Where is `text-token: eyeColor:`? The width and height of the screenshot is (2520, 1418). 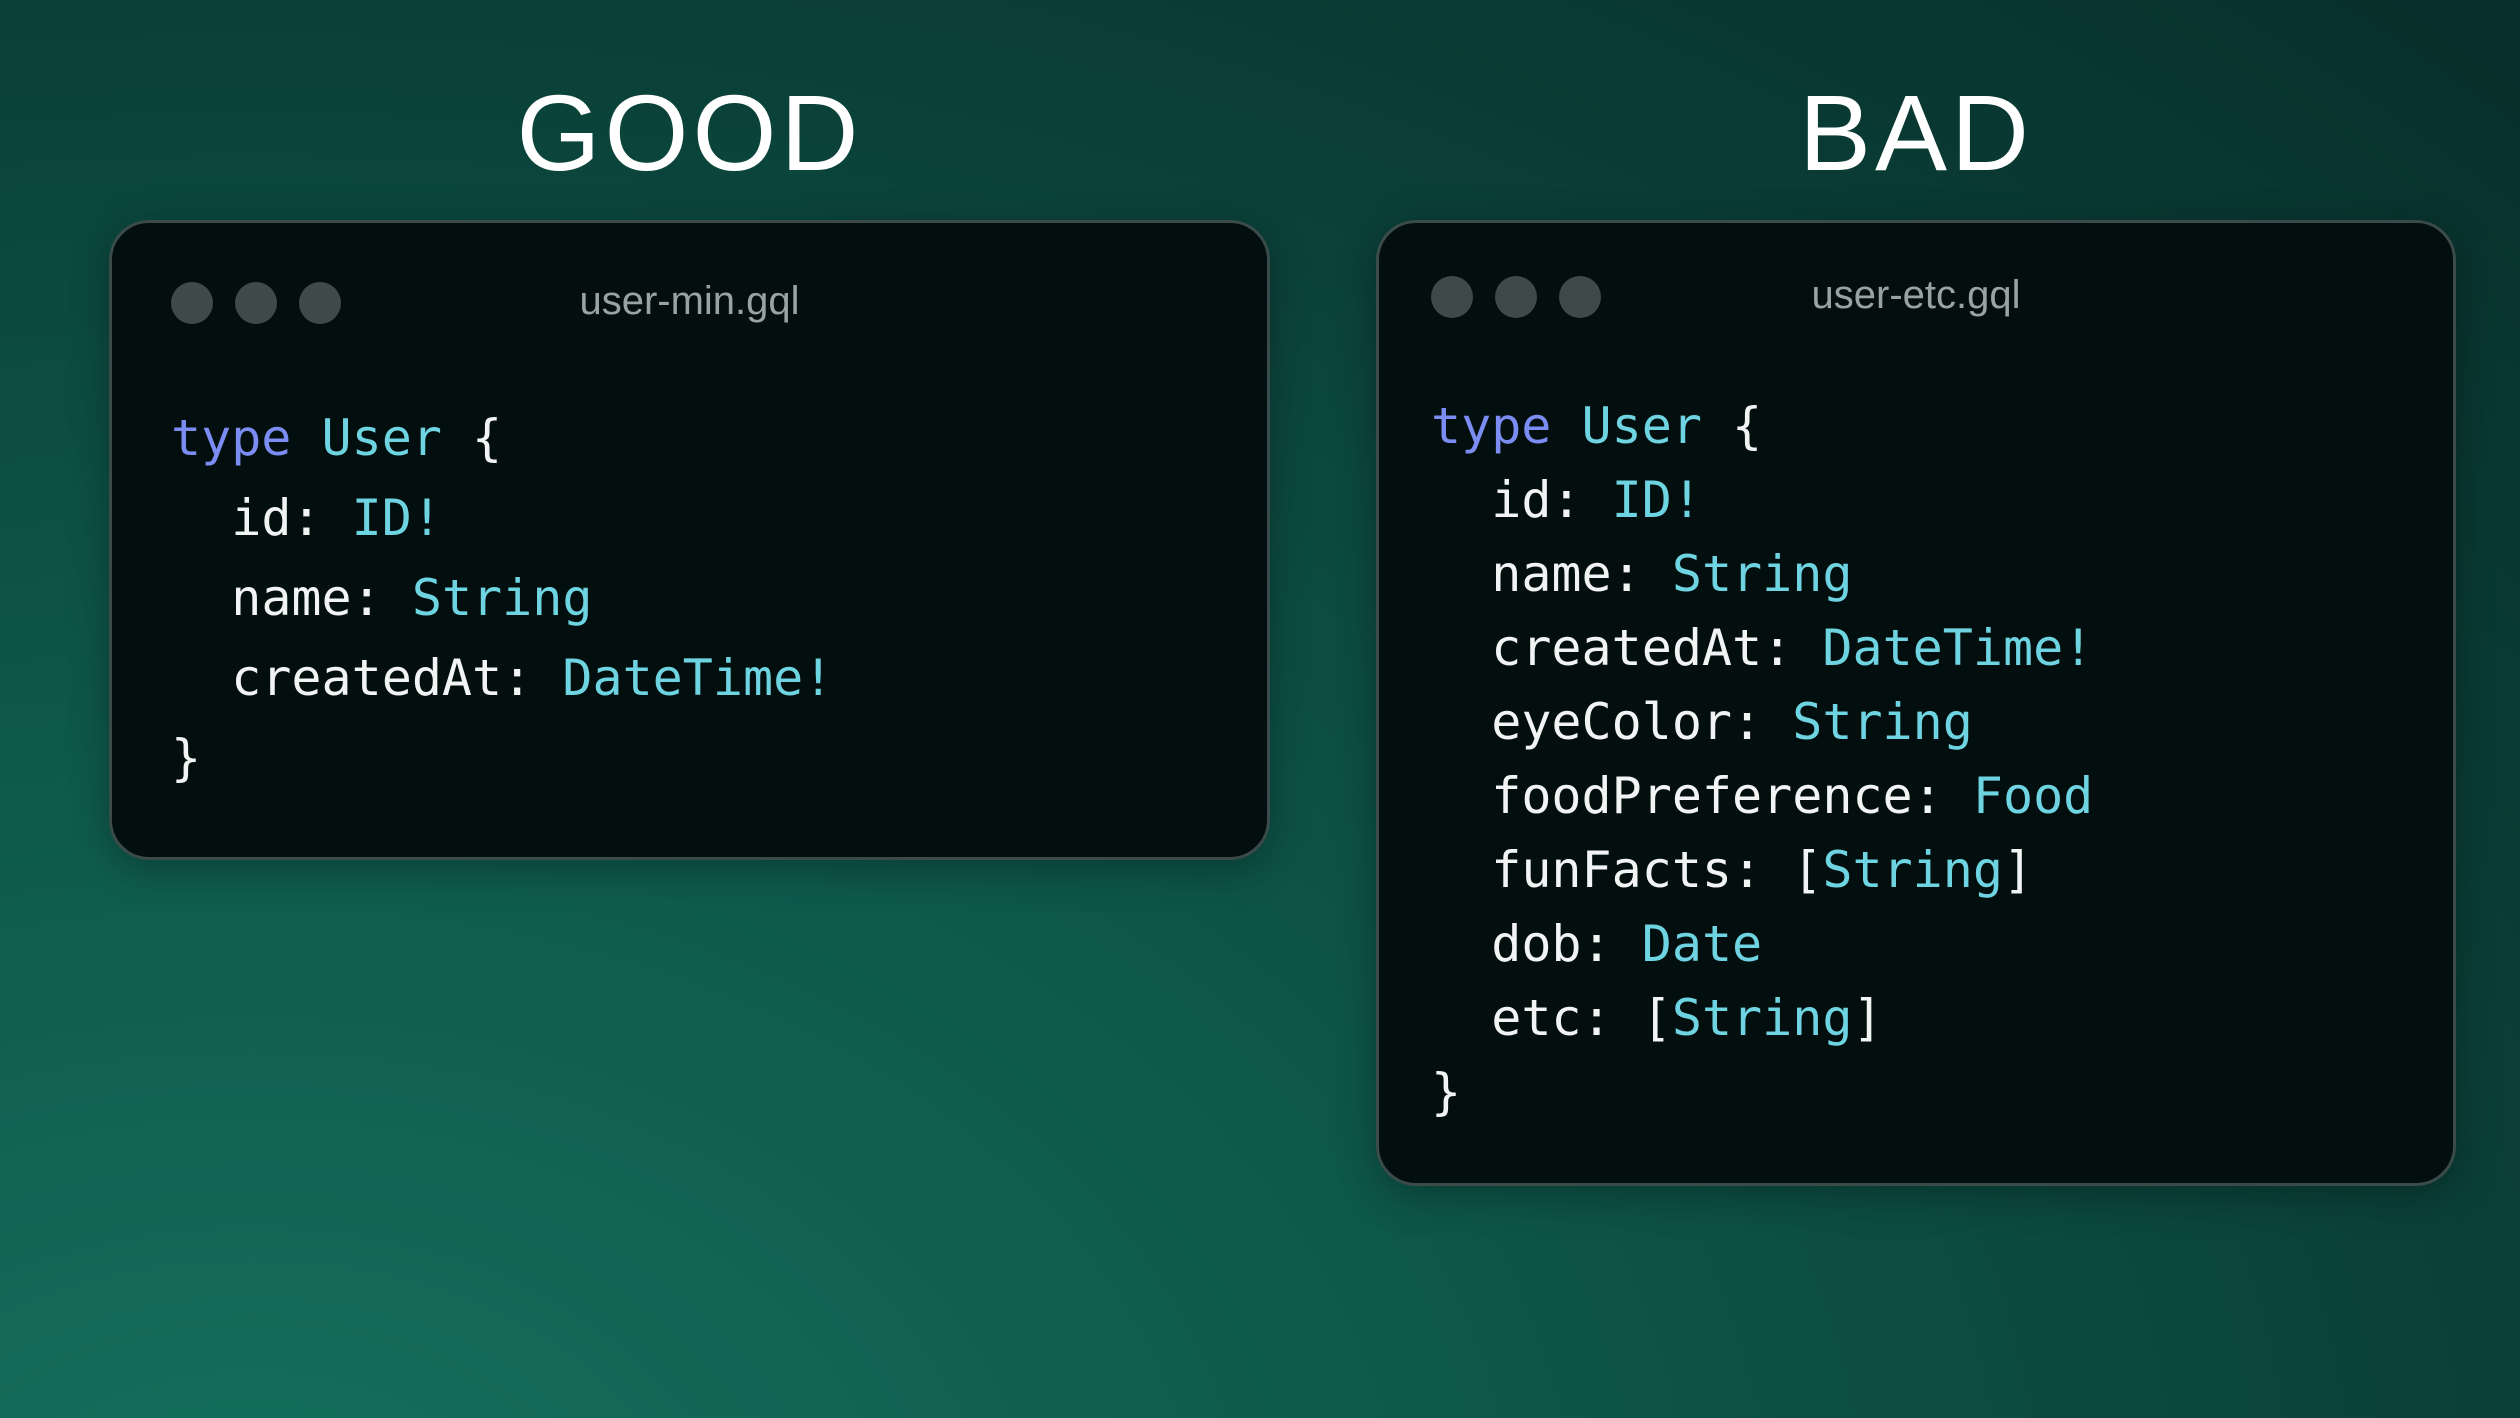
text-token: eyeColor: is located at coordinates (1642, 722).